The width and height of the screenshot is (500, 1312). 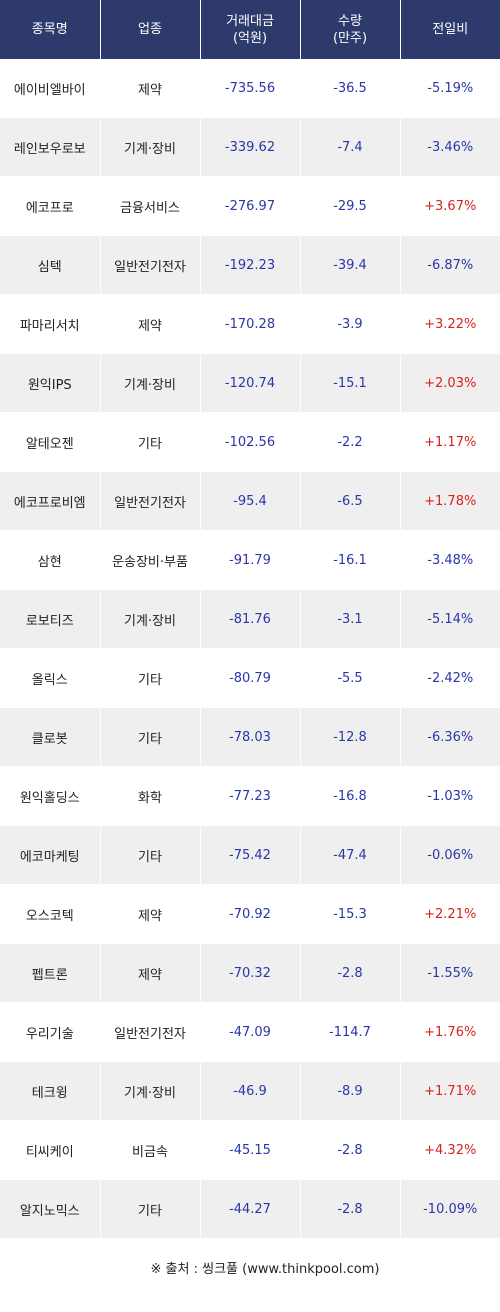 I want to click on header-trade-amount: 거래대금 (억원), so click(x=250, y=29).